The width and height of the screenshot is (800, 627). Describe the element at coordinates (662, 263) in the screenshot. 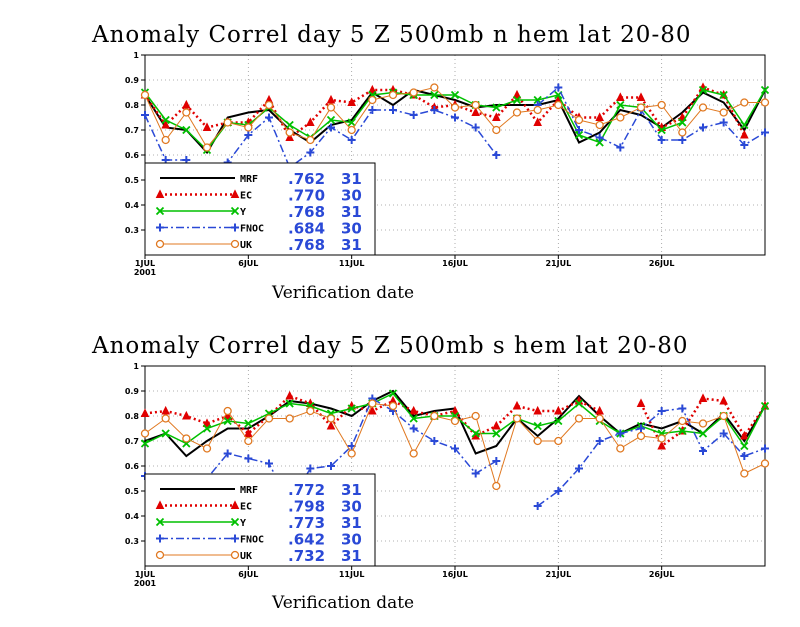

I see `x-tick-label: 26JUL` at that location.